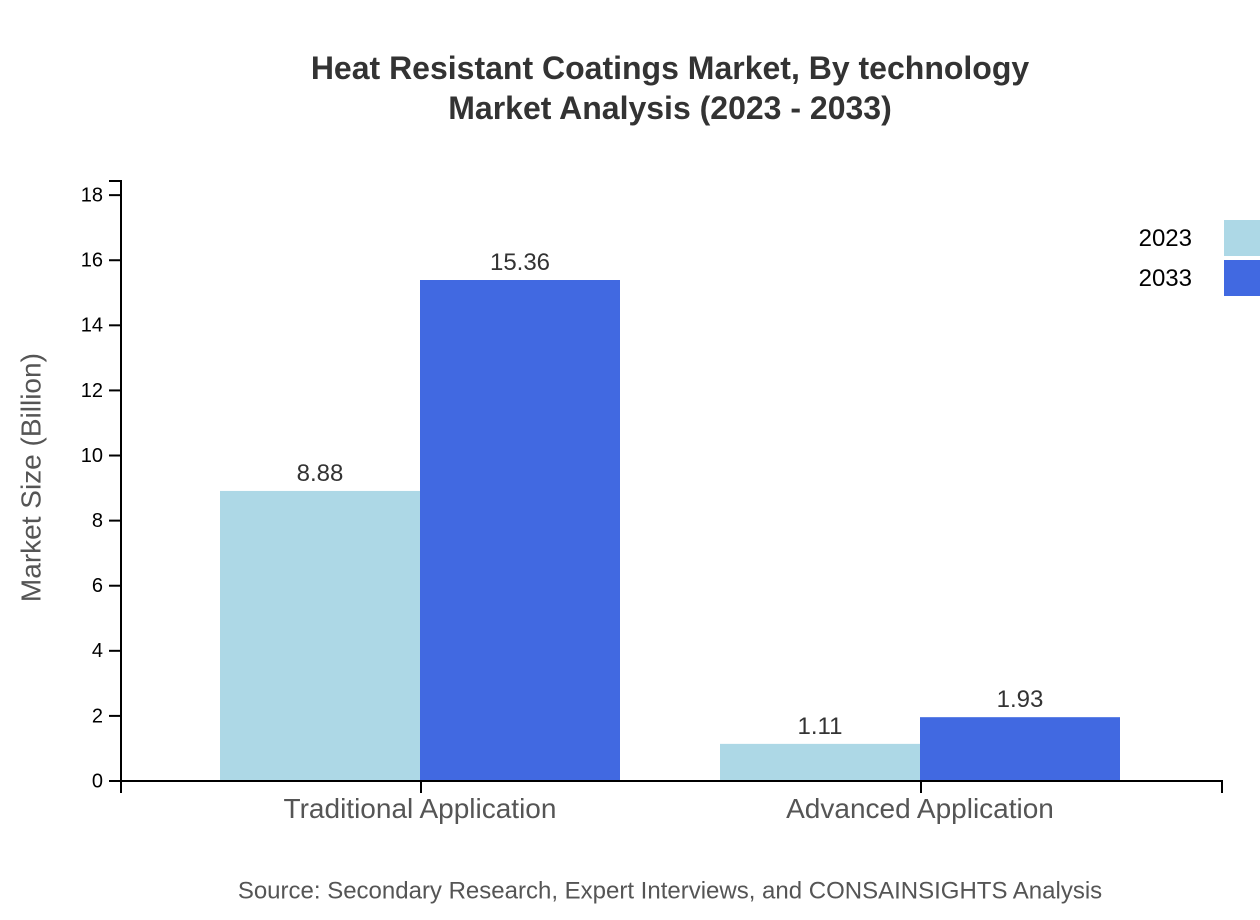  I want to click on svg-text: 2033, so click(1165, 278).